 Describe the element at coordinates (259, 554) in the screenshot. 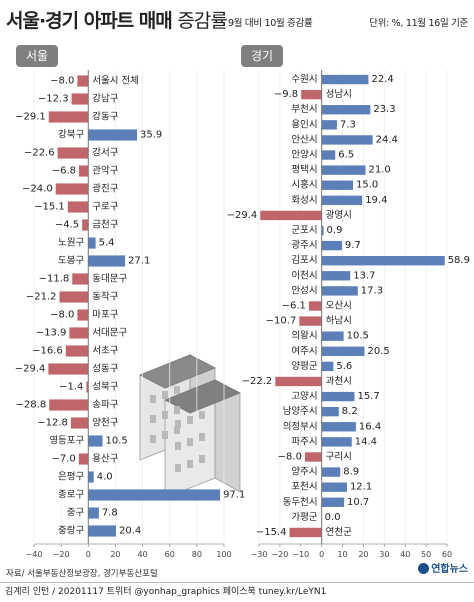

I see `gyeonggi-tick-label: −30` at that location.